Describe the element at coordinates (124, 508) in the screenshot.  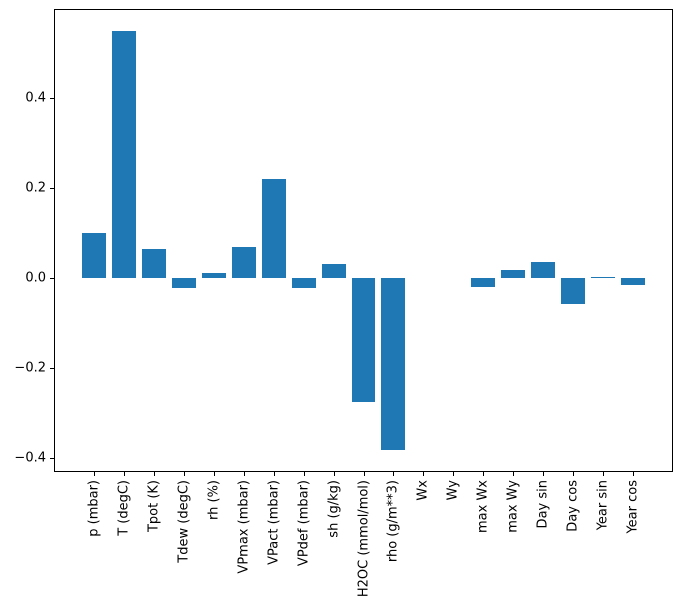
I see `x-tick-label: T (degC)` at that location.